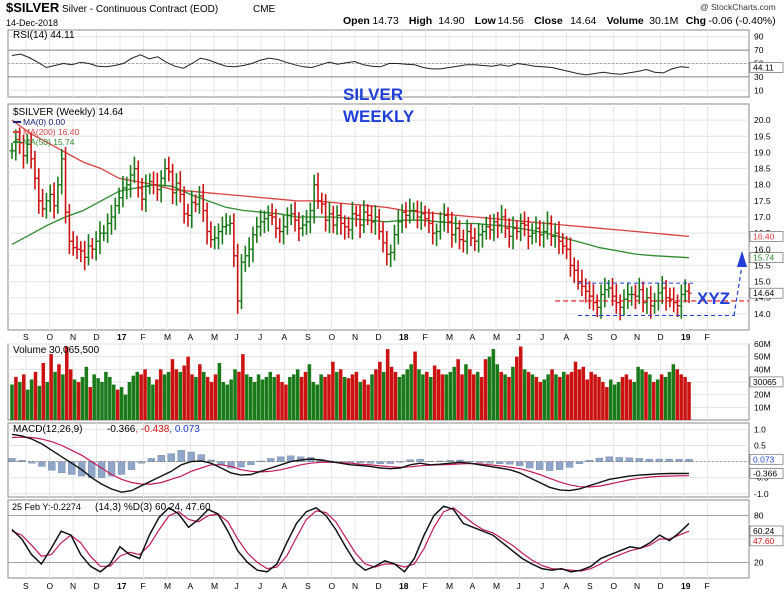  I want to click on ohlc-label-open: Open, so click(356, 21).